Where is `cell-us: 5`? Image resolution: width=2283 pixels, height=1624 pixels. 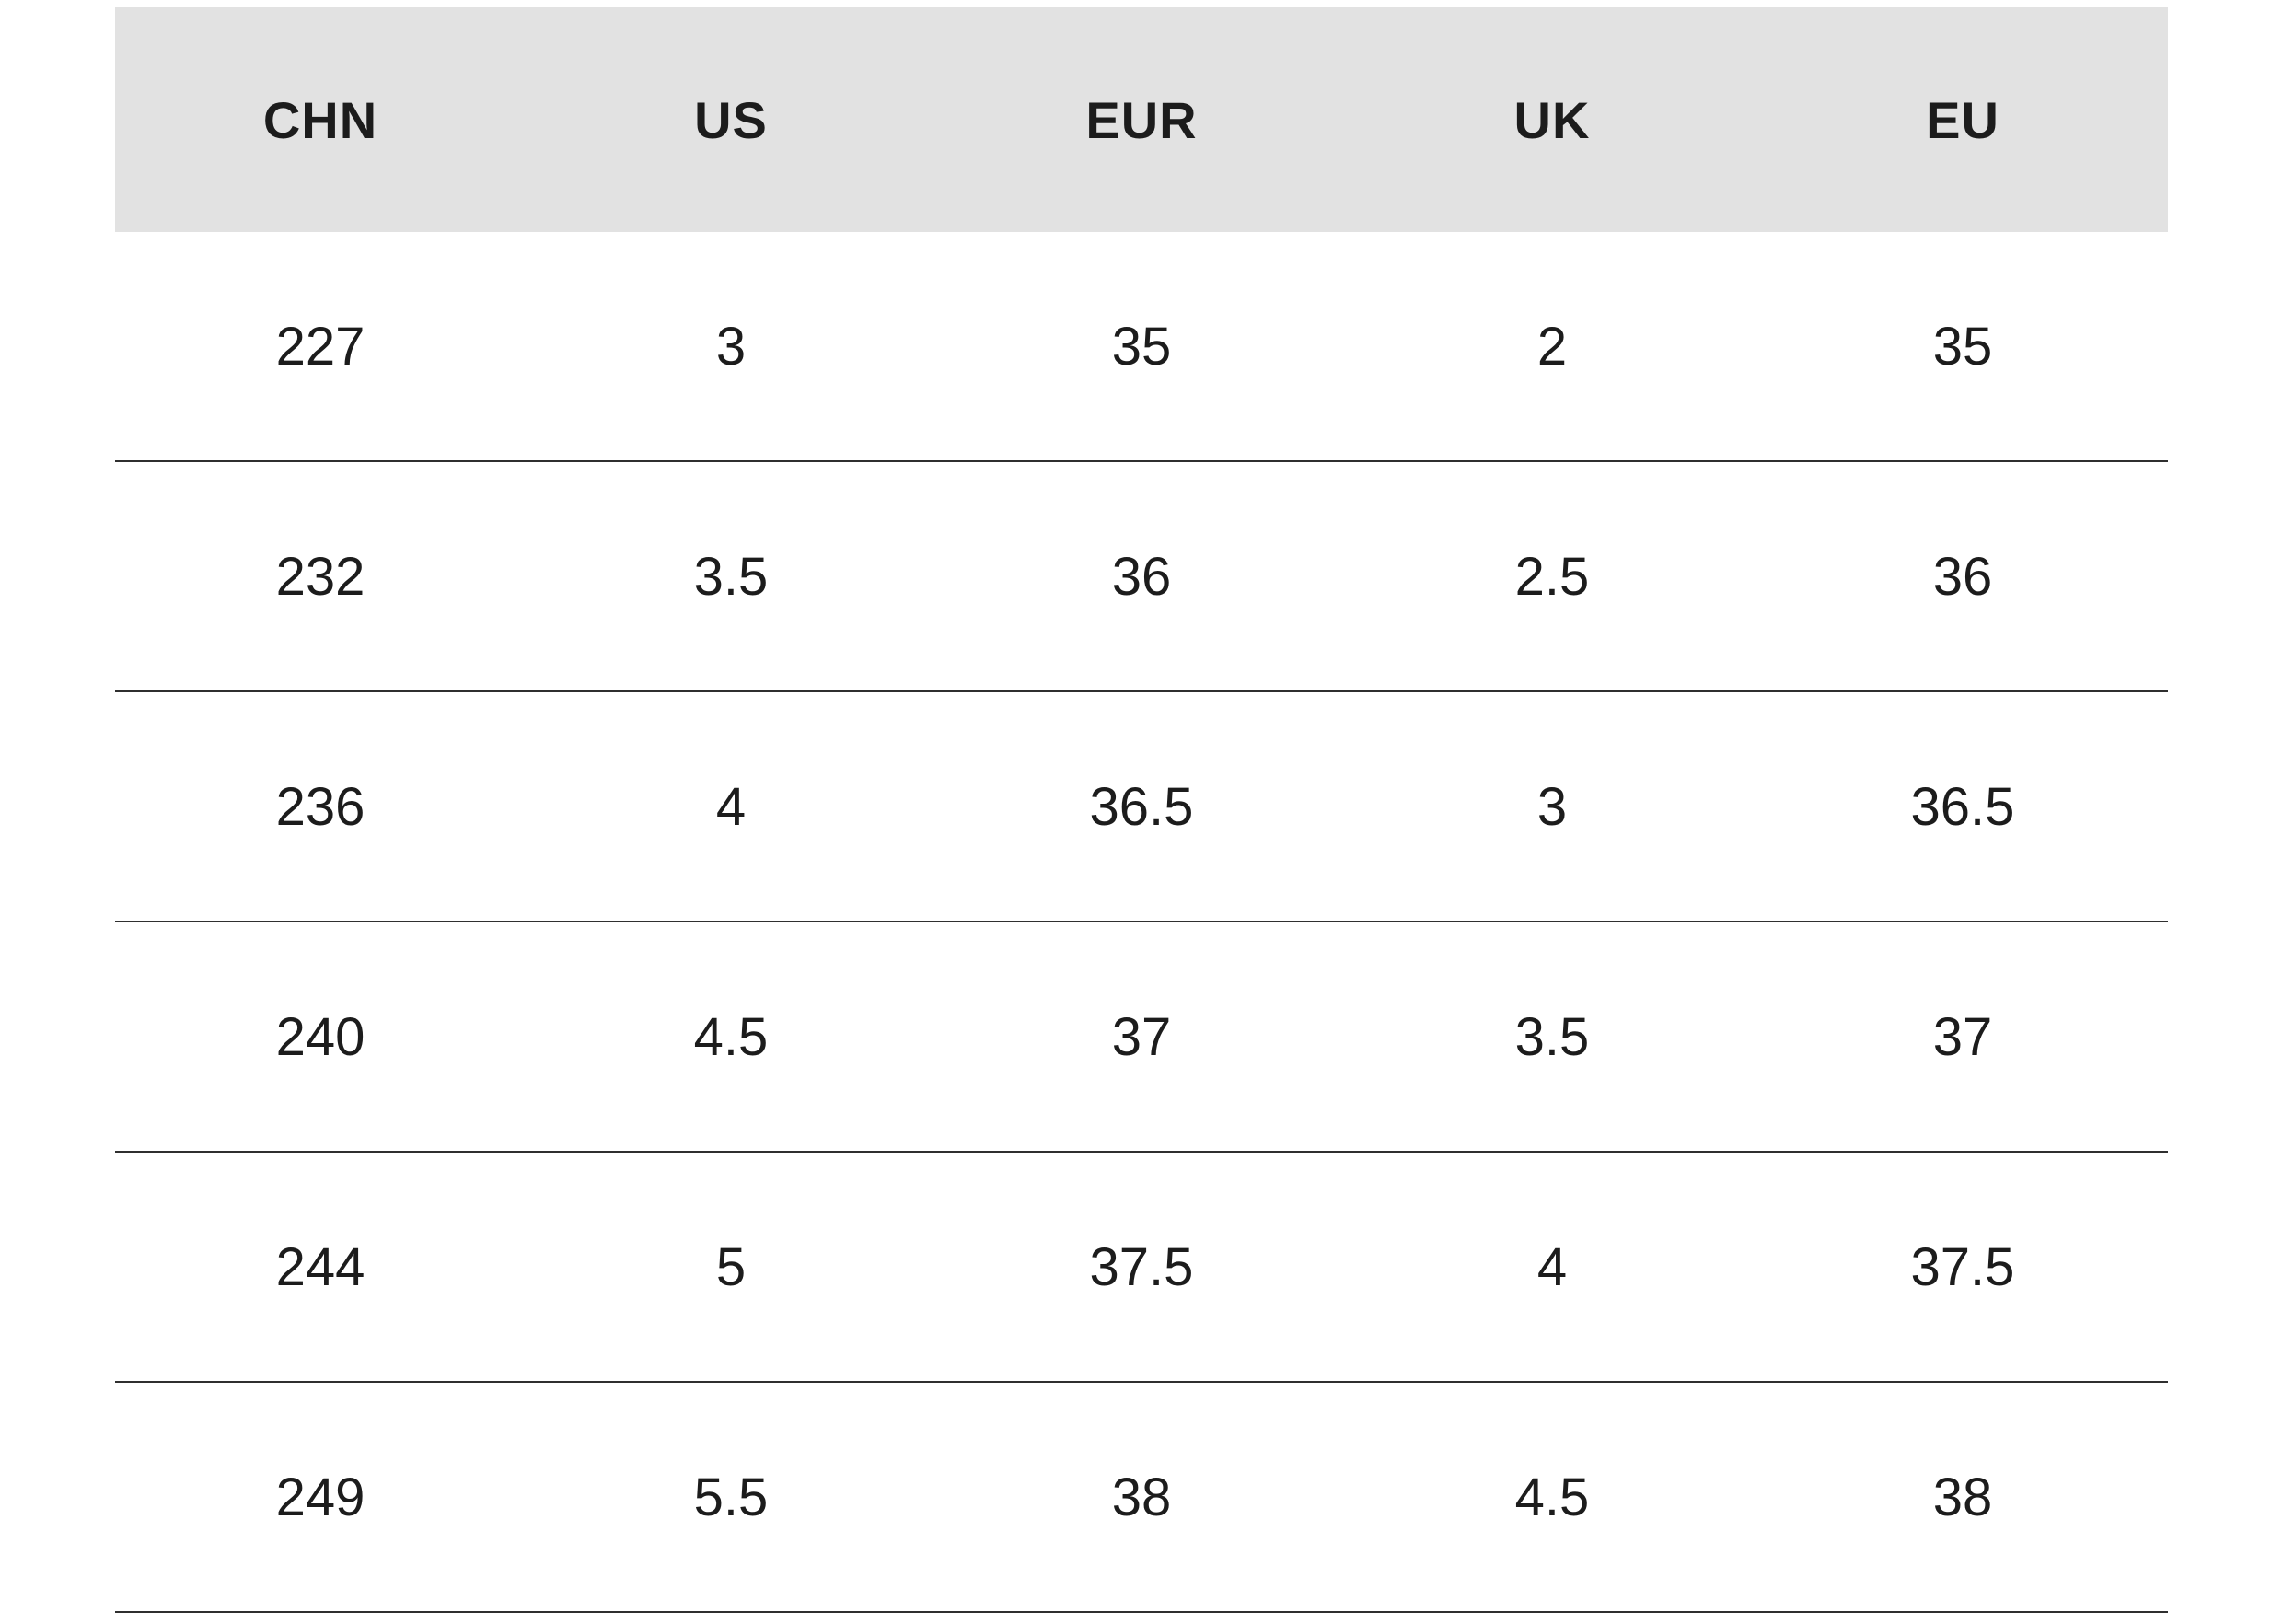
cell-us: 5 is located at coordinates (731, 1267).